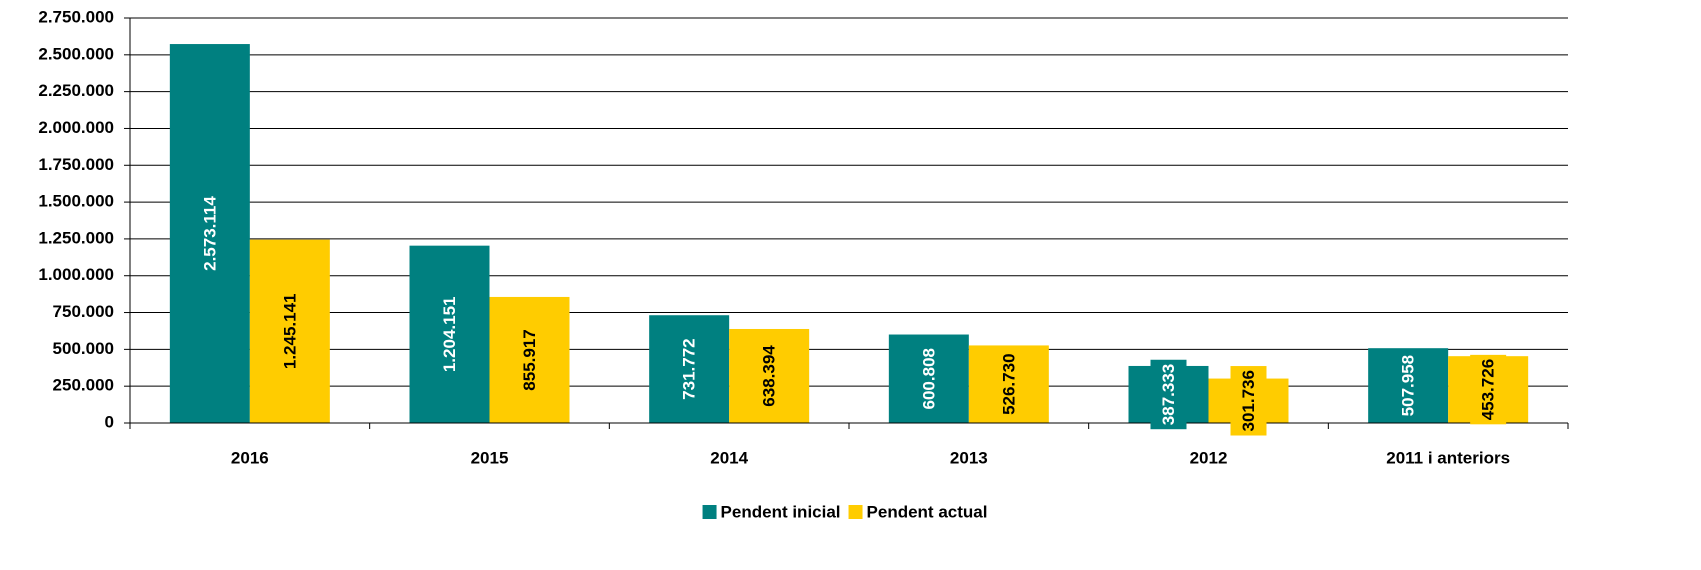 The image size is (1701, 570). Describe the element at coordinates (76, 164) in the screenshot. I see `y-tick-label: 1.750.000` at that location.